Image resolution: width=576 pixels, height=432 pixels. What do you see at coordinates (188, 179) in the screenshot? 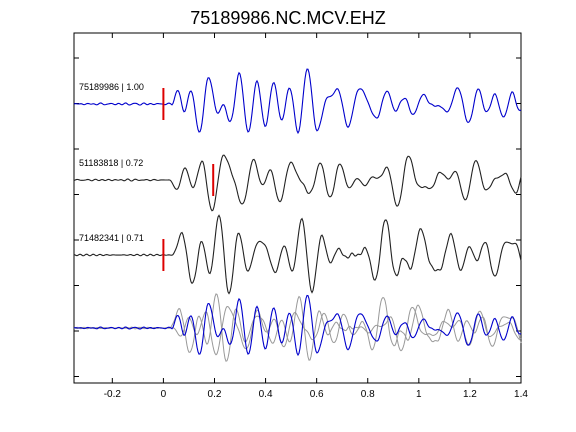
I see `pick-markers` at bounding box center [188, 179].